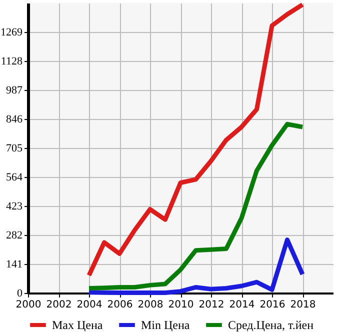 This screenshot has width=345, height=335. What do you see at coordinates (29, 305) in the screenshot?
I see `x-tick-label: 2000` at bounding box center [29, 305].